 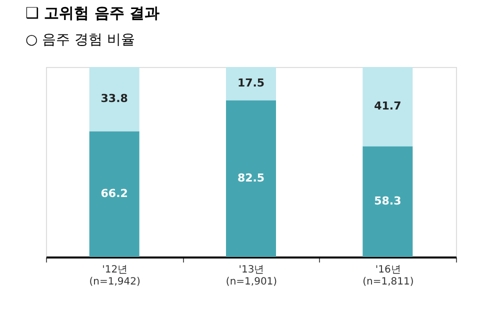 What do you see at coordinates (252, 276) in the screenshot?
I see `x-tick-label: '13년 (n=1,901)` at bounding box center [252, 276].